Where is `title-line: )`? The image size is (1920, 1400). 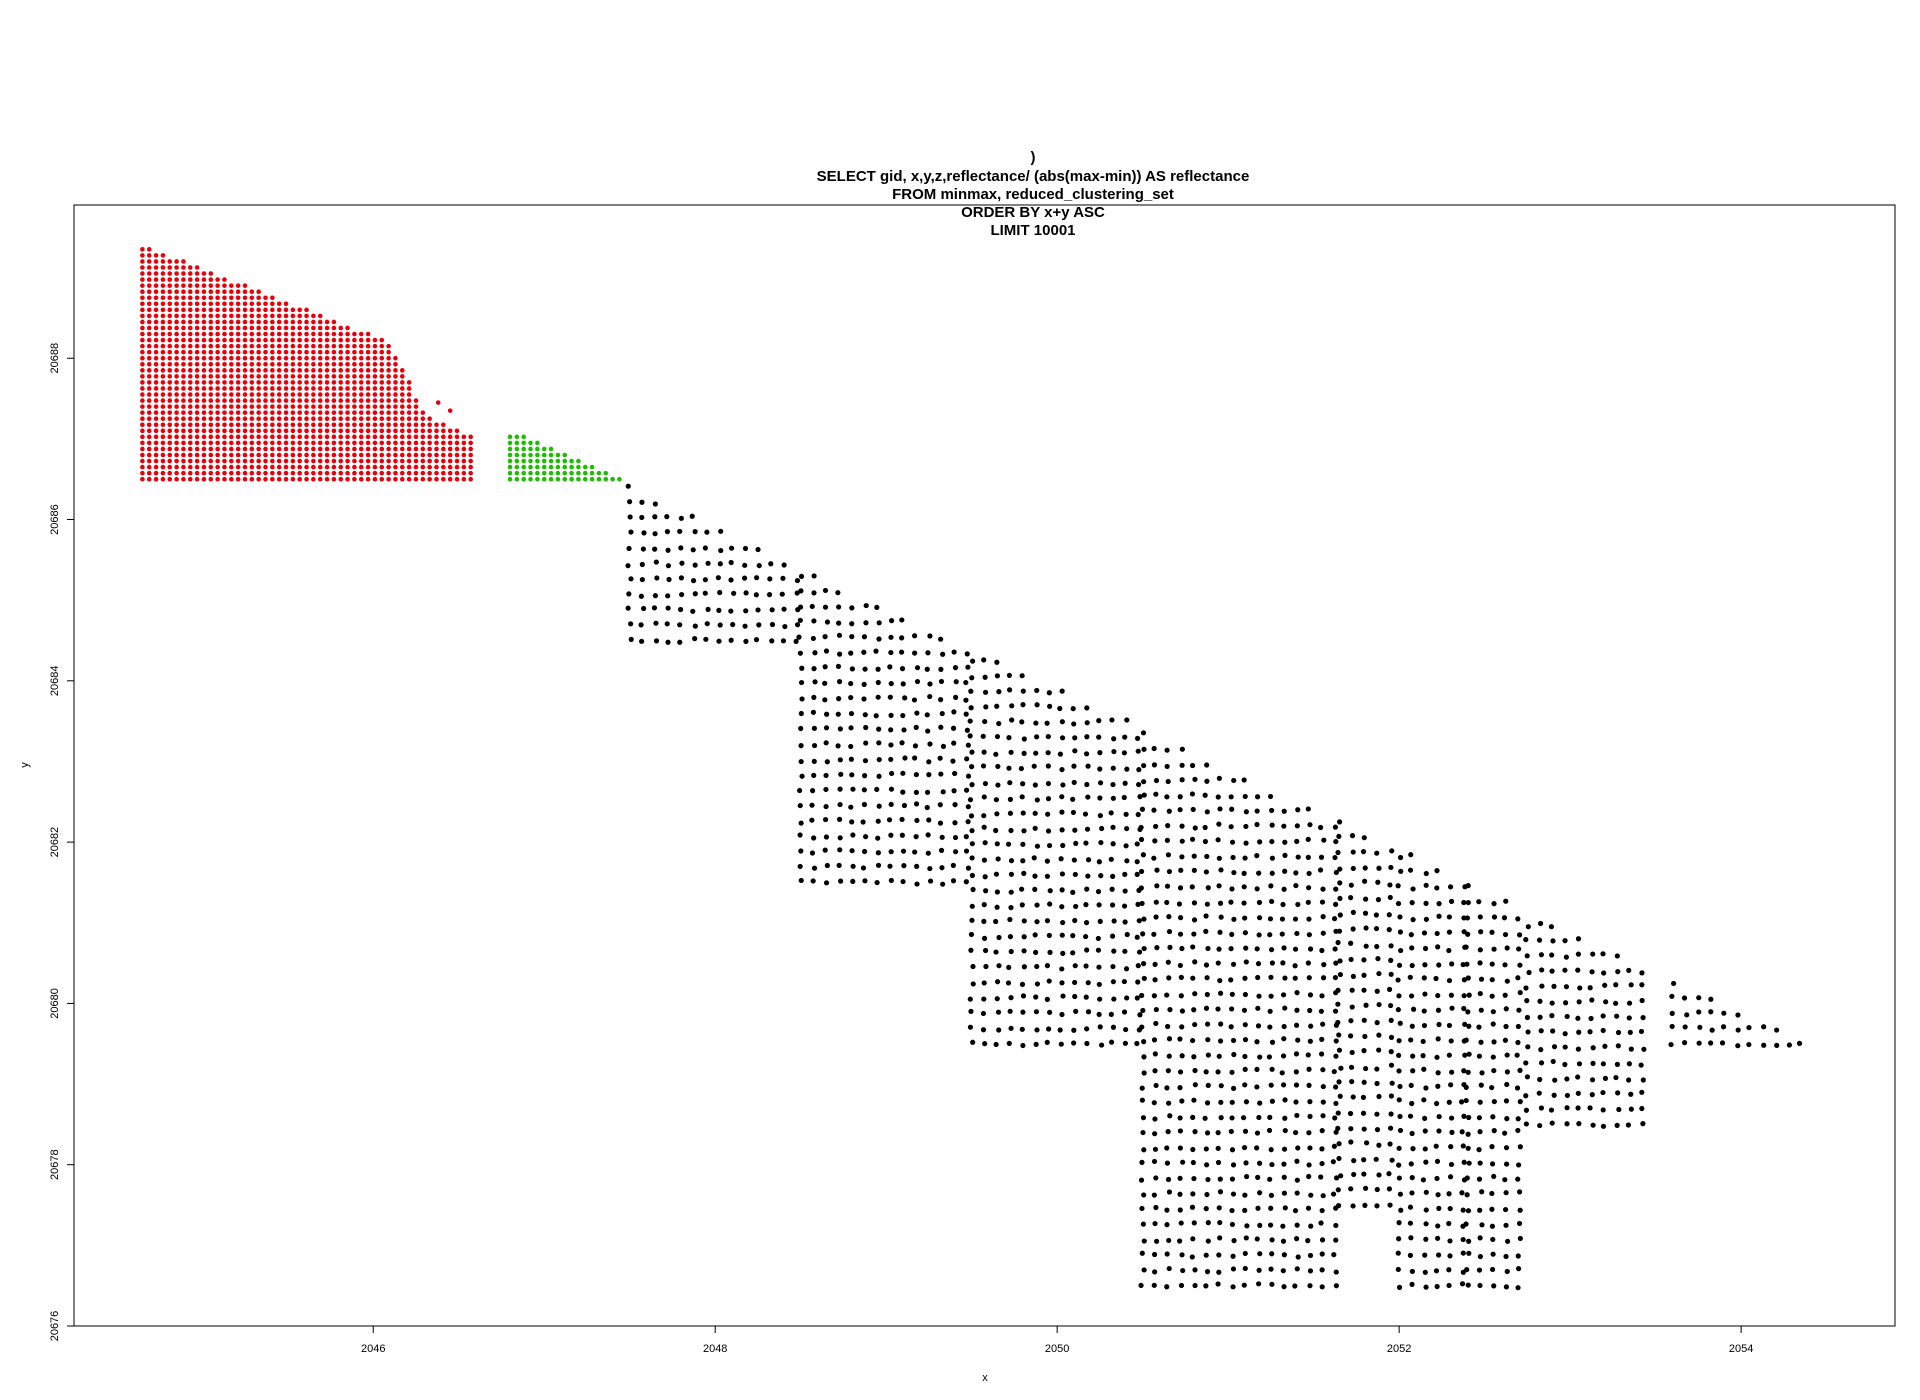 title-line: ) is located at coordinates (1033, 157).